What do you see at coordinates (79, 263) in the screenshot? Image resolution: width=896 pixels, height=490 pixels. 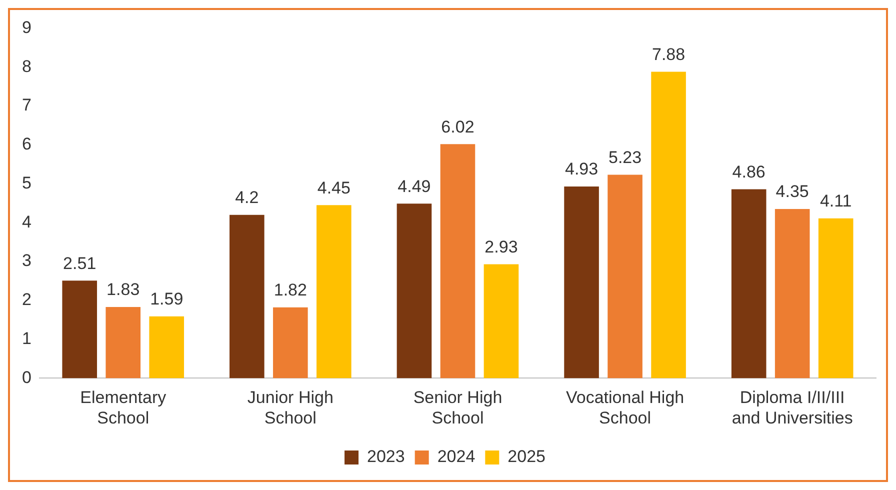 I see `data-label: 2.51` at bounding box center [79, 263].